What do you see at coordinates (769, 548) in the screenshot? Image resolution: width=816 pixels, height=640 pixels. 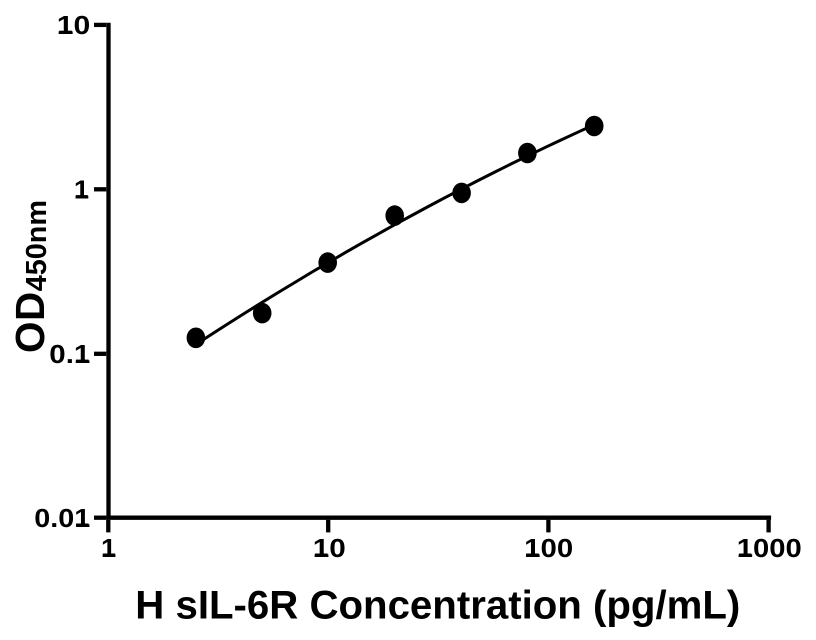 I see `svg-text: 1000` at bounding box center [769, 548].